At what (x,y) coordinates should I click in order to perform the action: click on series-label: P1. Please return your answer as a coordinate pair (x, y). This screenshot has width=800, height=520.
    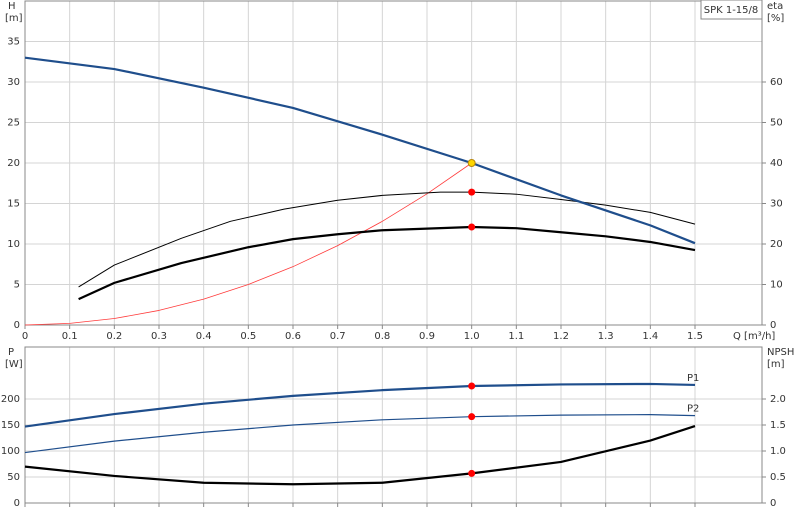
    Looking at the image, I should click on (693, 378).